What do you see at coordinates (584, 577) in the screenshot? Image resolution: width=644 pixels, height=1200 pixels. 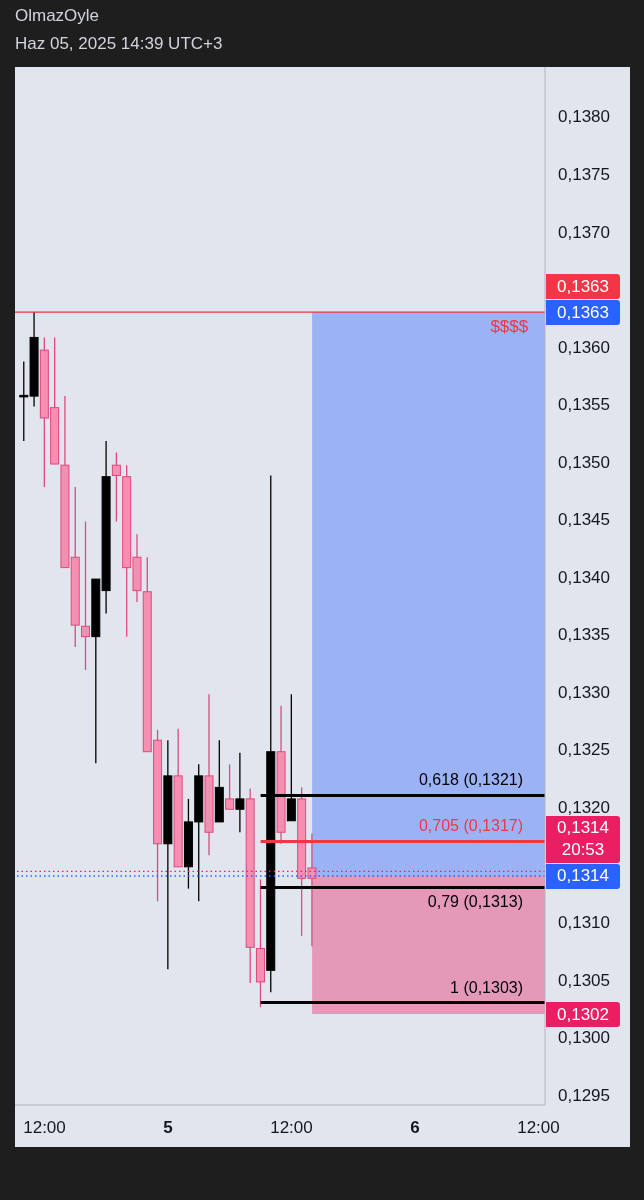 I see `y-tick-label: 0,1340` at bounding box center [584, 577].